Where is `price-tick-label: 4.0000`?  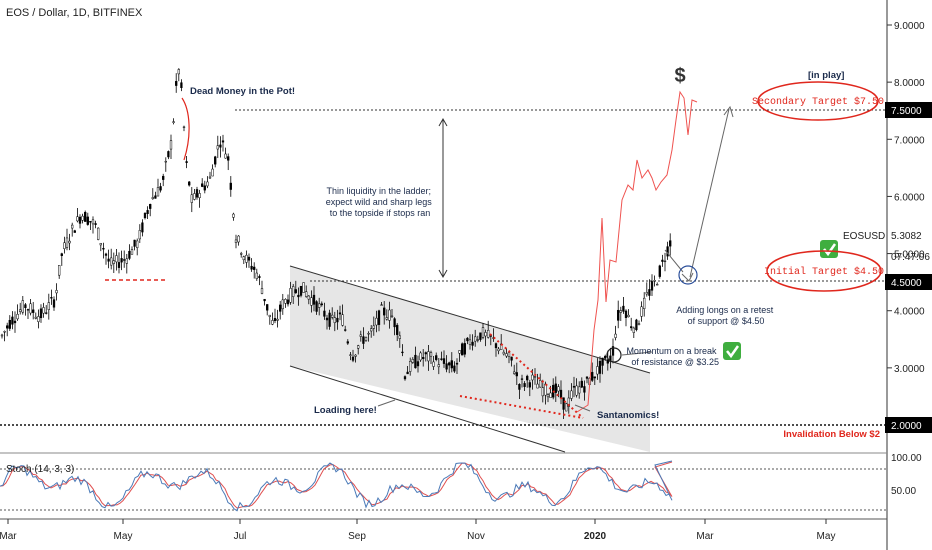
price-tick-label: 4.0000 is located at coordinates (909, 312).